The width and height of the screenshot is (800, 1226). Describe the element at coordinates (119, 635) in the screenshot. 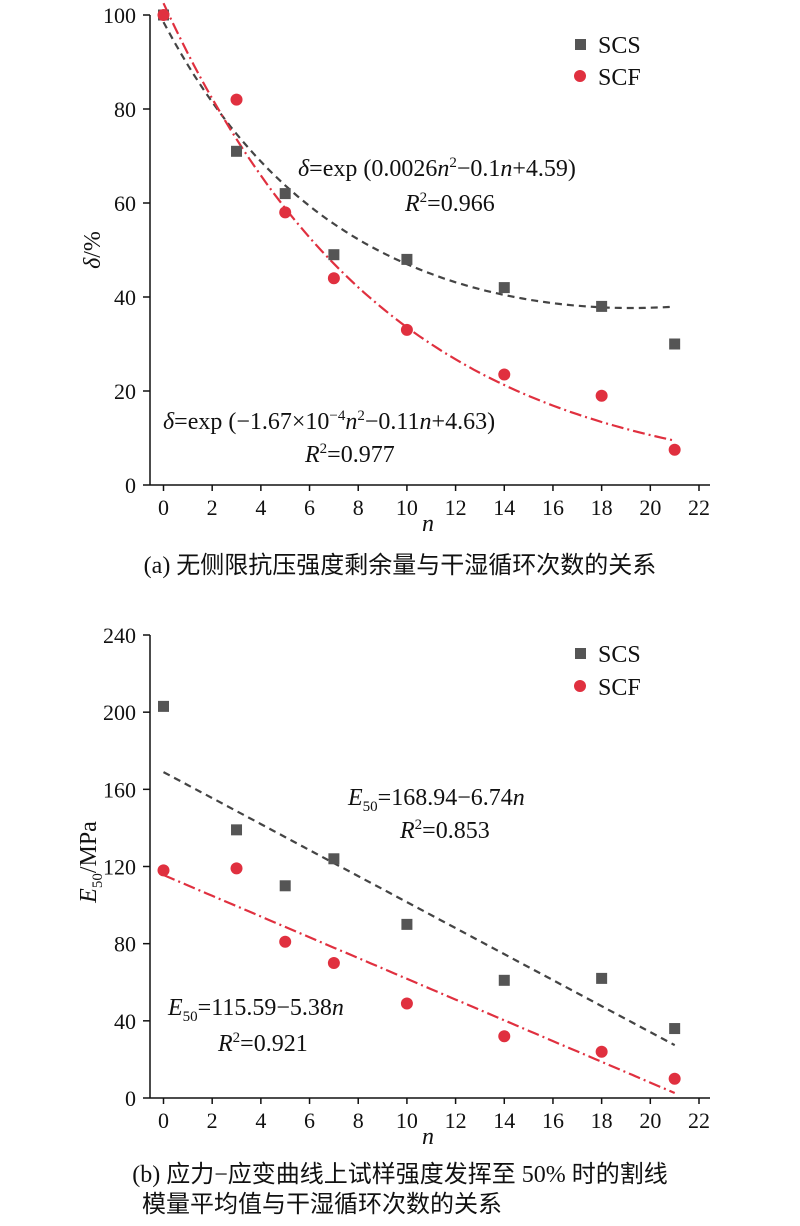

I see `y-tick-label-b-240: 240` at that location.